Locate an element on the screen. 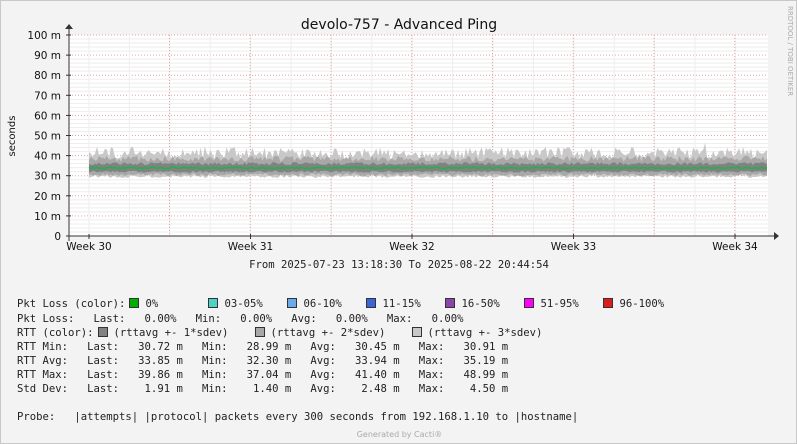 The height and width of the screenshot is (444, 797). chart-title: devolo-757 - Advanced Ping is located at coordinates (399, 25).